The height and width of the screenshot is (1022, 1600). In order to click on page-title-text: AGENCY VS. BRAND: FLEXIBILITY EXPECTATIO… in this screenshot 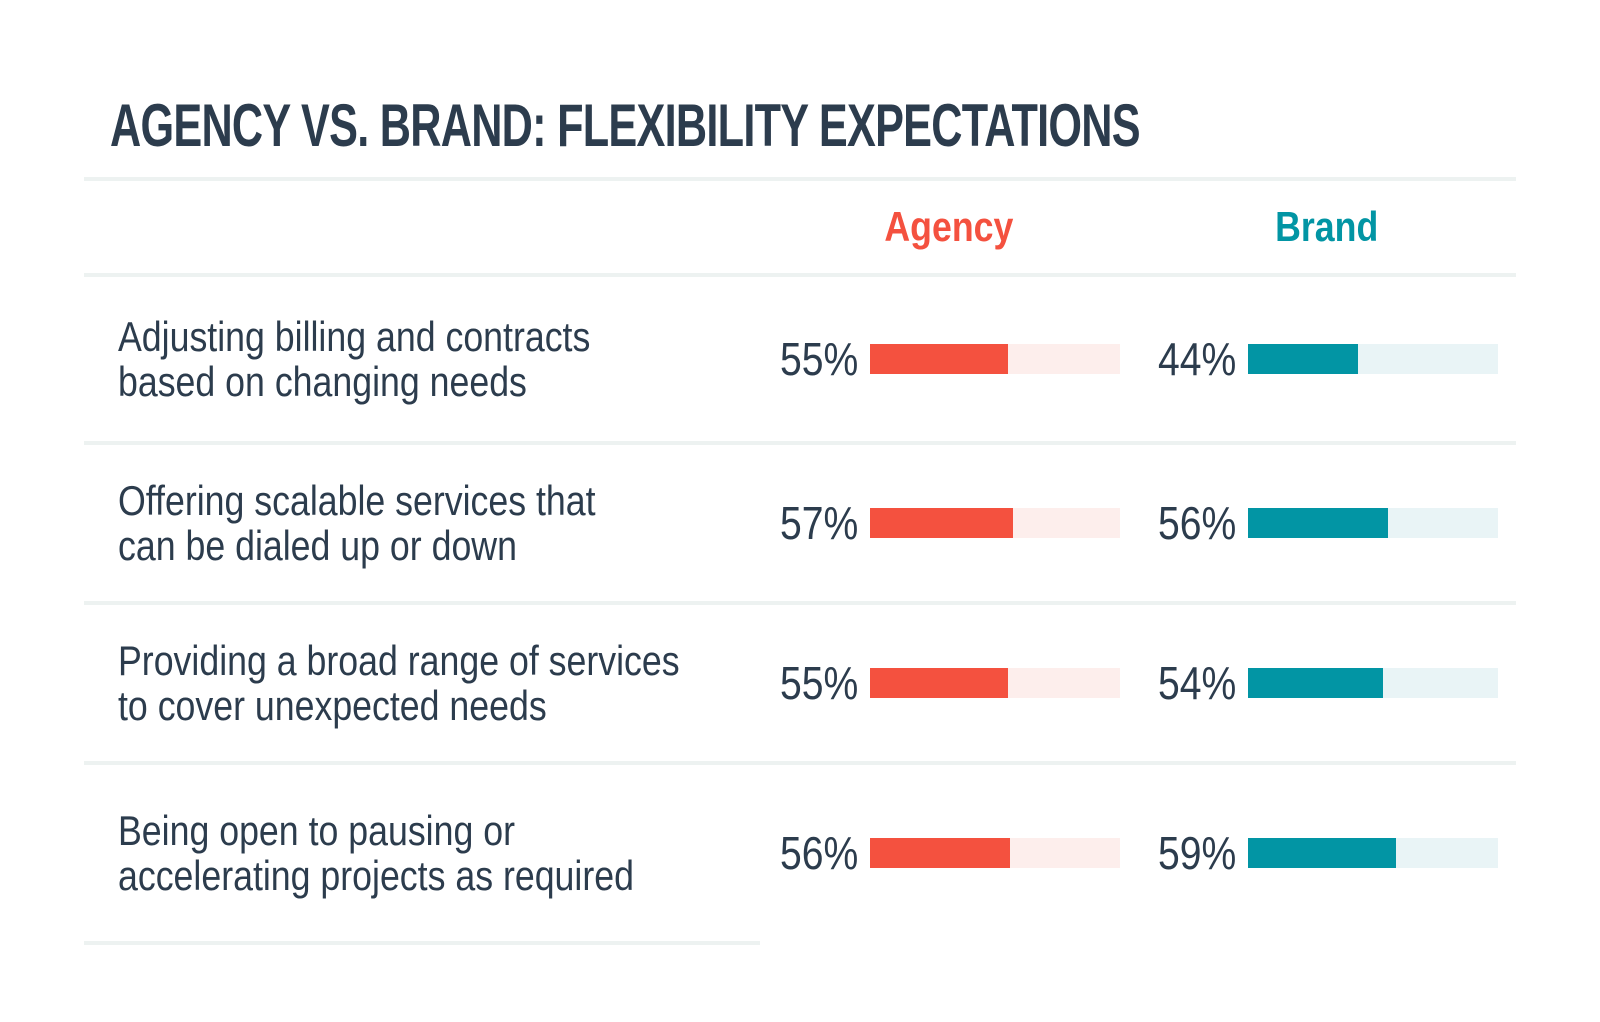, I will do `click(625, 125)`.